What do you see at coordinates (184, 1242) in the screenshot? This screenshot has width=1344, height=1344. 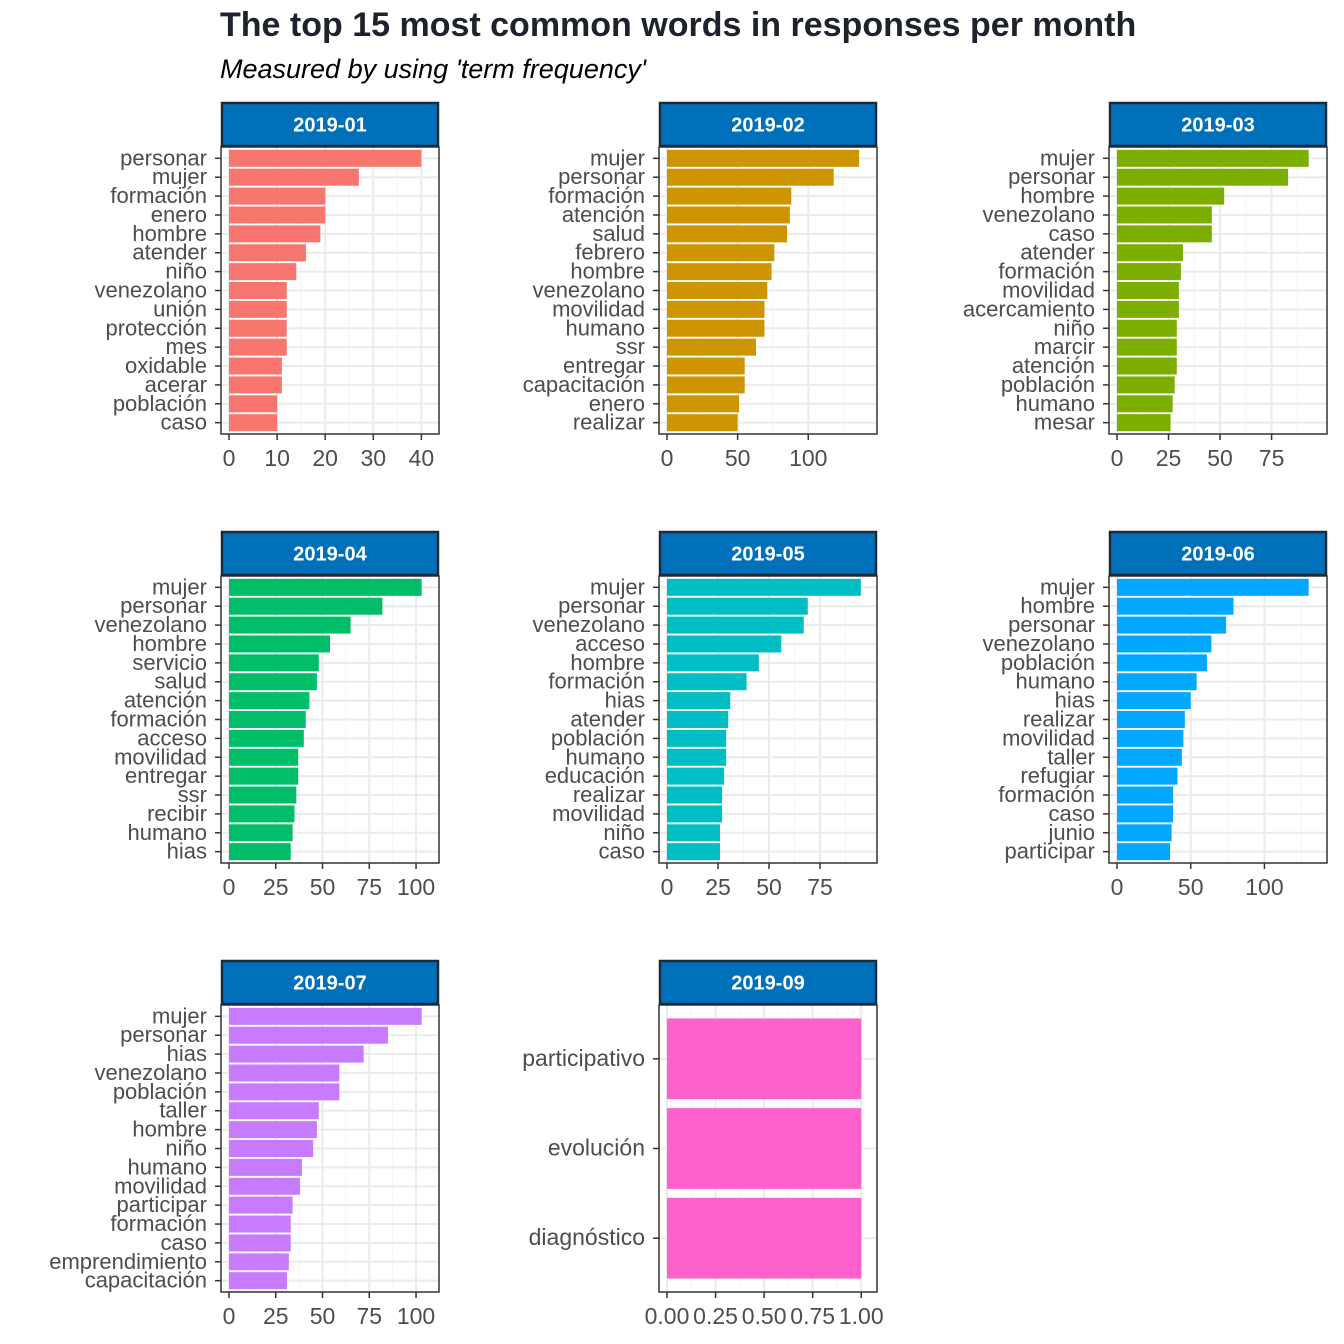 I see `y-tick-label: caso` at bounding box center [184, 1242].